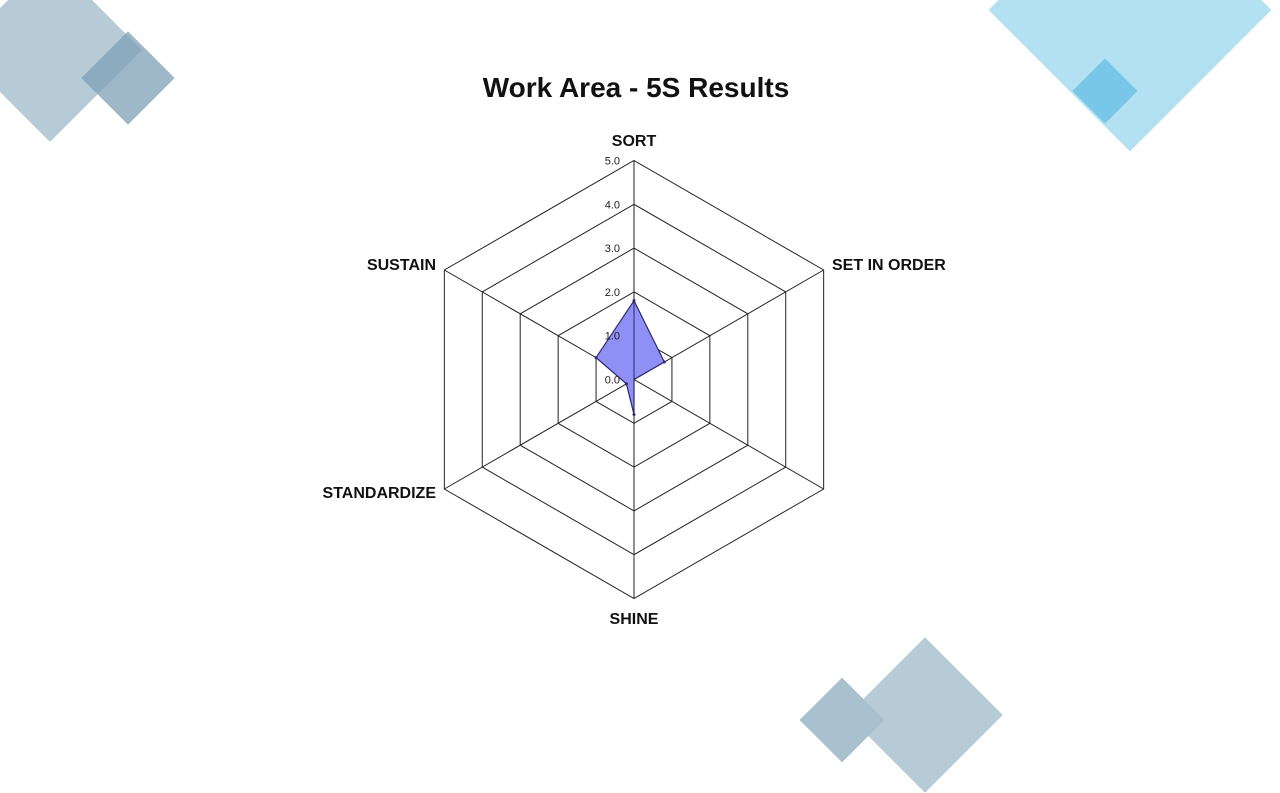 This screenshot has height=793, width=1280. I want to click on tick-label: 1.0, so click(612, 337).